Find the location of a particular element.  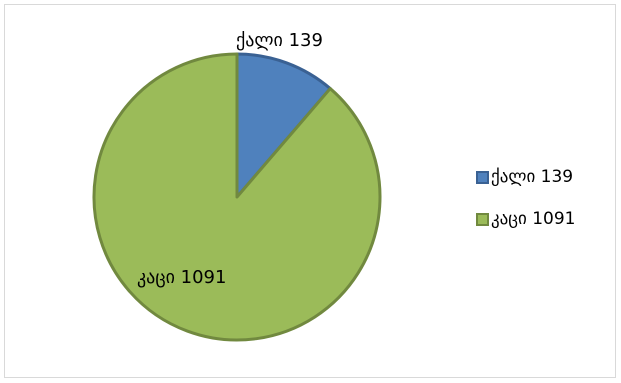

legend: ქალი 139 კაცი 1091 is located at coordinates (526, 208).